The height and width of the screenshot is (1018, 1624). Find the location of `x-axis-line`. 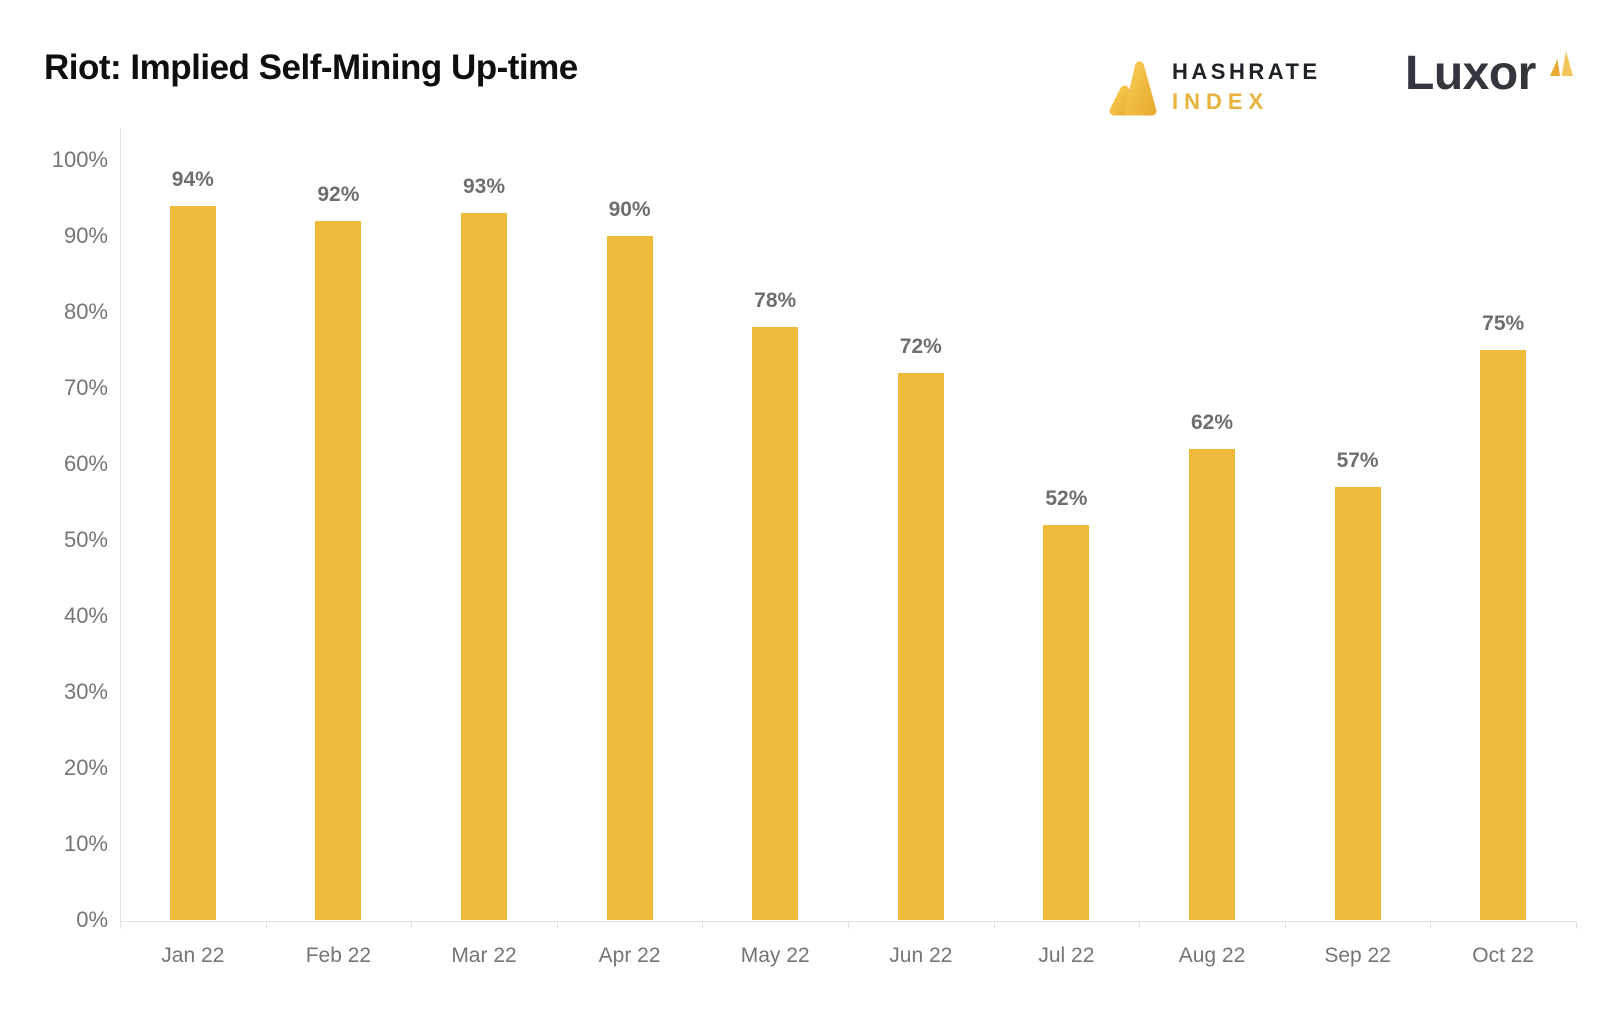

x-axis-line is located at coordinates (848, 921).